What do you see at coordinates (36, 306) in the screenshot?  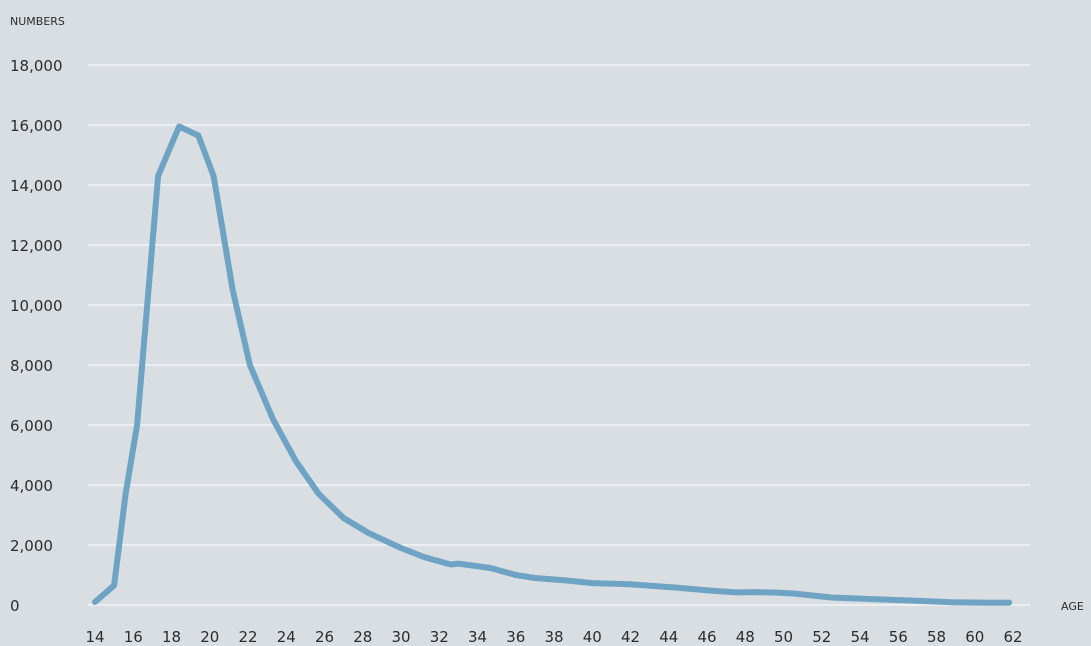 I see `y-tick-label: 10,000` at bounding box center [36, 306].